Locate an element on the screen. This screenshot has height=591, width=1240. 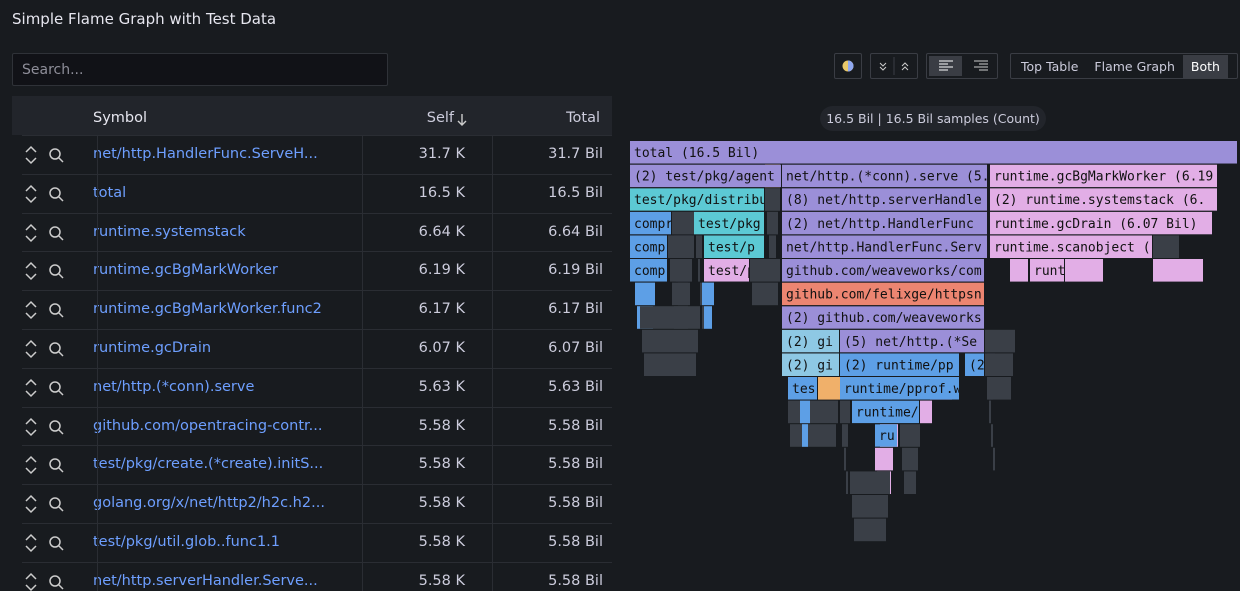
color-scheme-button is located at coordinates (848, 66).